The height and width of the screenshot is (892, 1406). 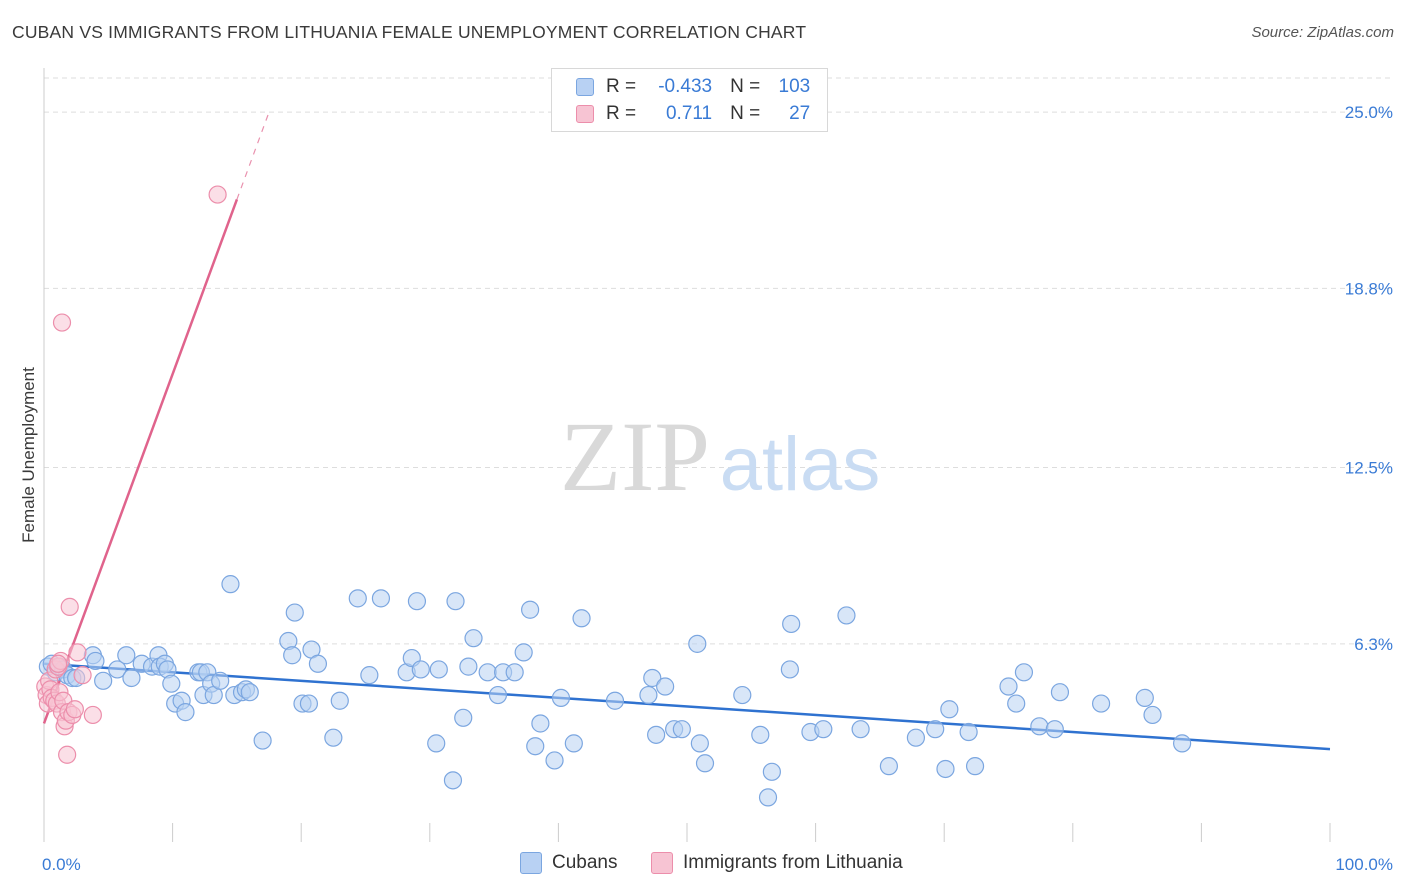 I want to click on watermark: ZIP atlas, so click(x=720, y=456).